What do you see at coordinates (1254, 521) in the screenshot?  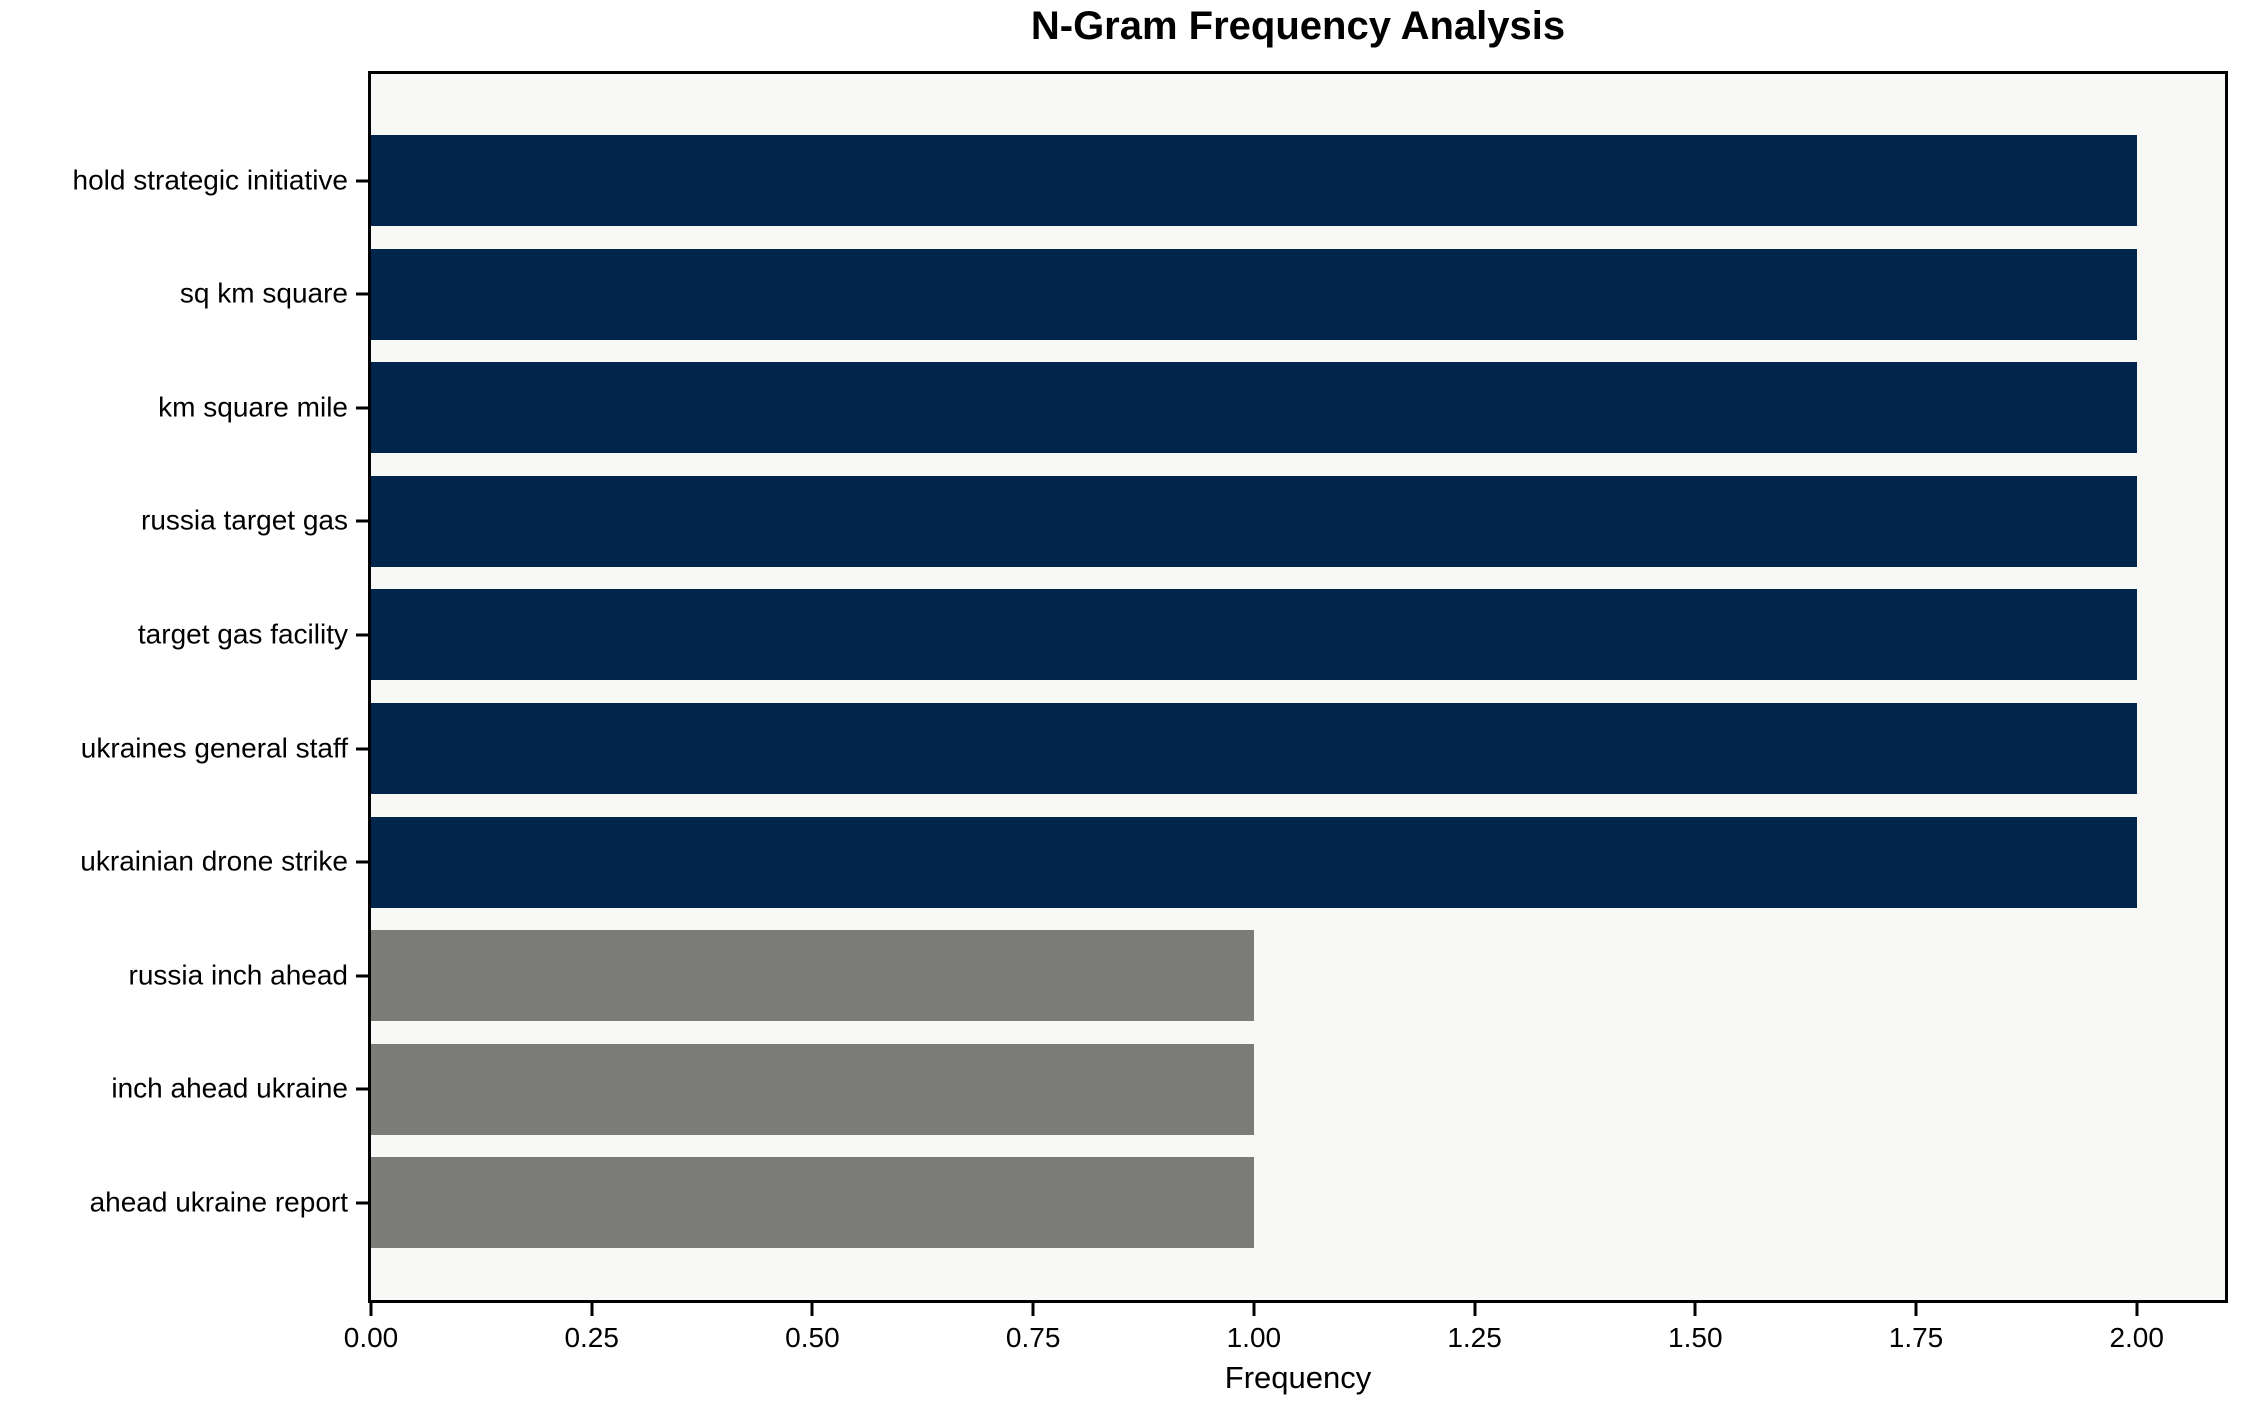 I see `bar-russia-target-gas` at bounding box center [1254, 521].